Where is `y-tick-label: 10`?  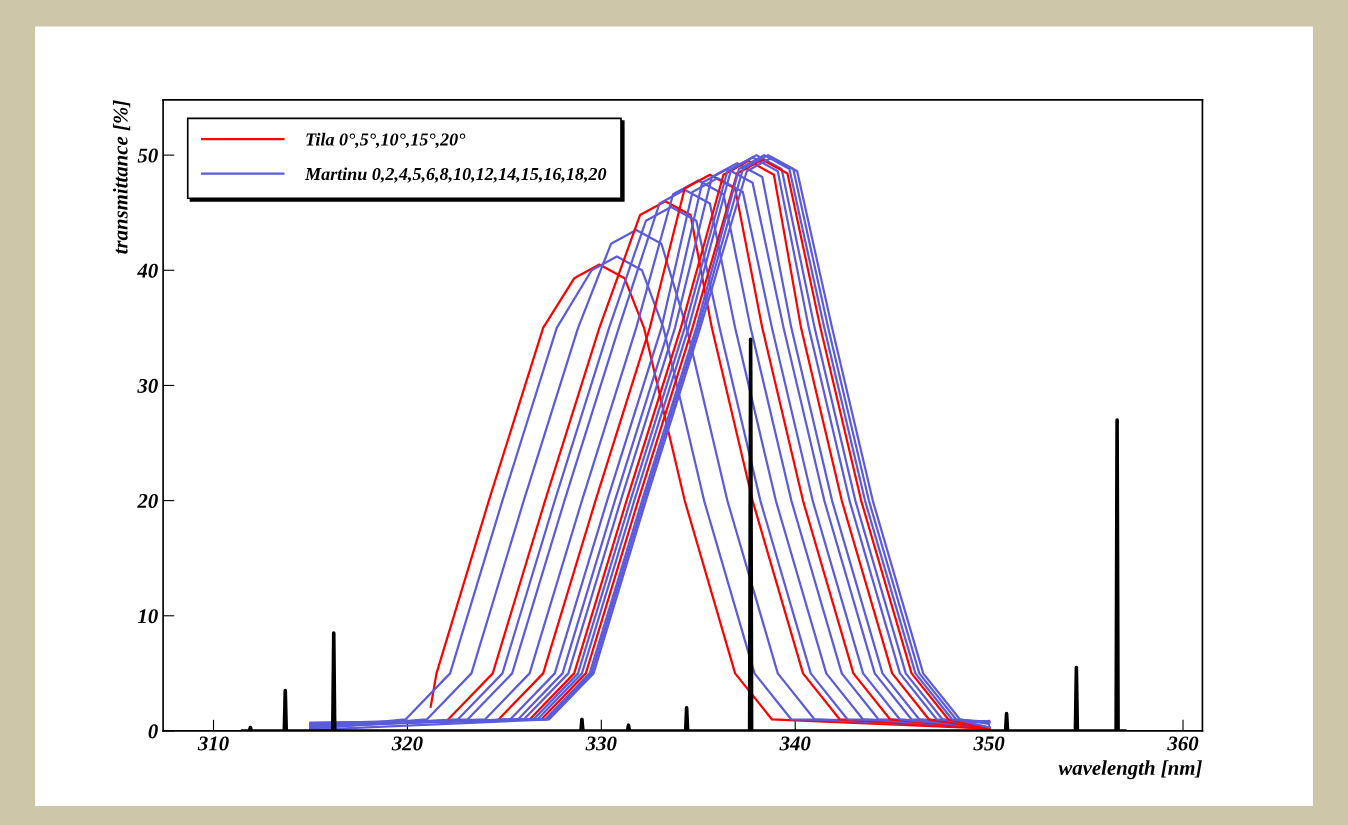 y-tick-label: 10 is located at coordinates (147, 616).